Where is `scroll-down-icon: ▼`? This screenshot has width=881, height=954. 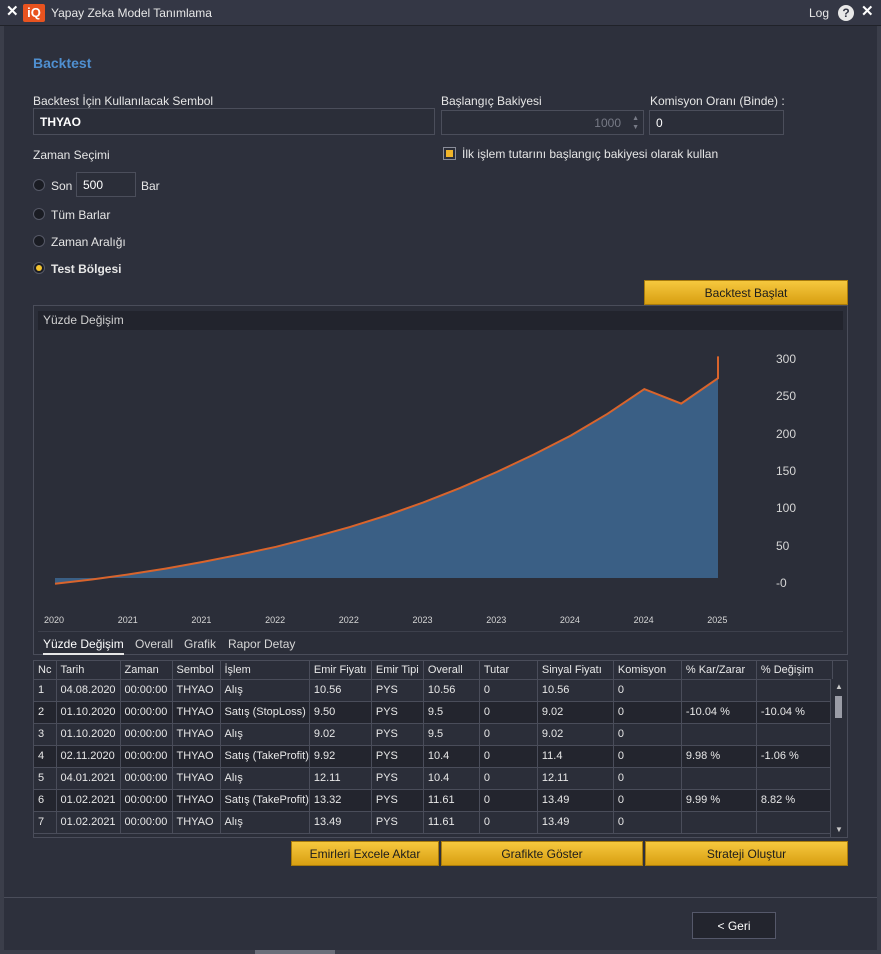 scroll-down-icon: ▼ is located at coordinates (839, 829).